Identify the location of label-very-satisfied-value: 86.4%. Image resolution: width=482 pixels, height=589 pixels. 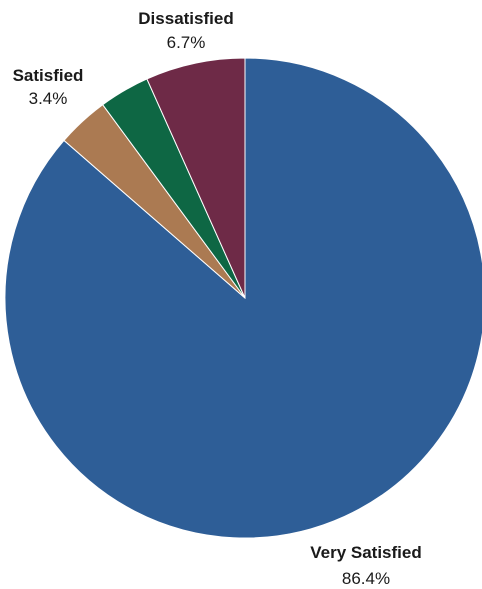
(366, 578).